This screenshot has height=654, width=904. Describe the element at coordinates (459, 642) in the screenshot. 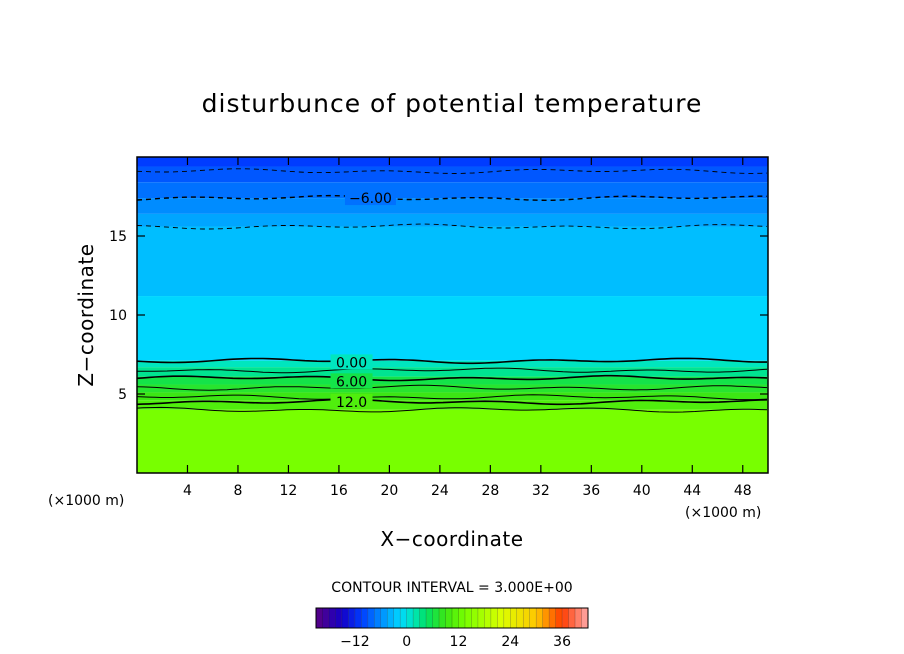

I see `colorbar-tick-label-2: 12` at that location.